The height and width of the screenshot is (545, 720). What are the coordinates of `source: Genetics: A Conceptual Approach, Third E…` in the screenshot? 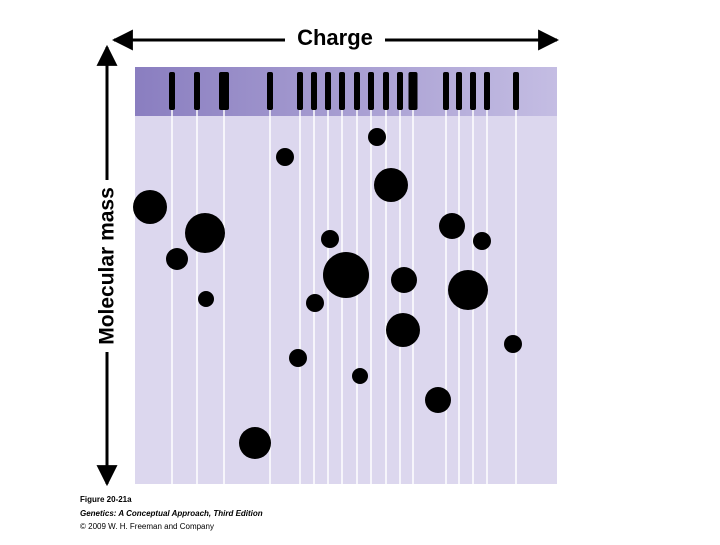 It's located at (171, 513).